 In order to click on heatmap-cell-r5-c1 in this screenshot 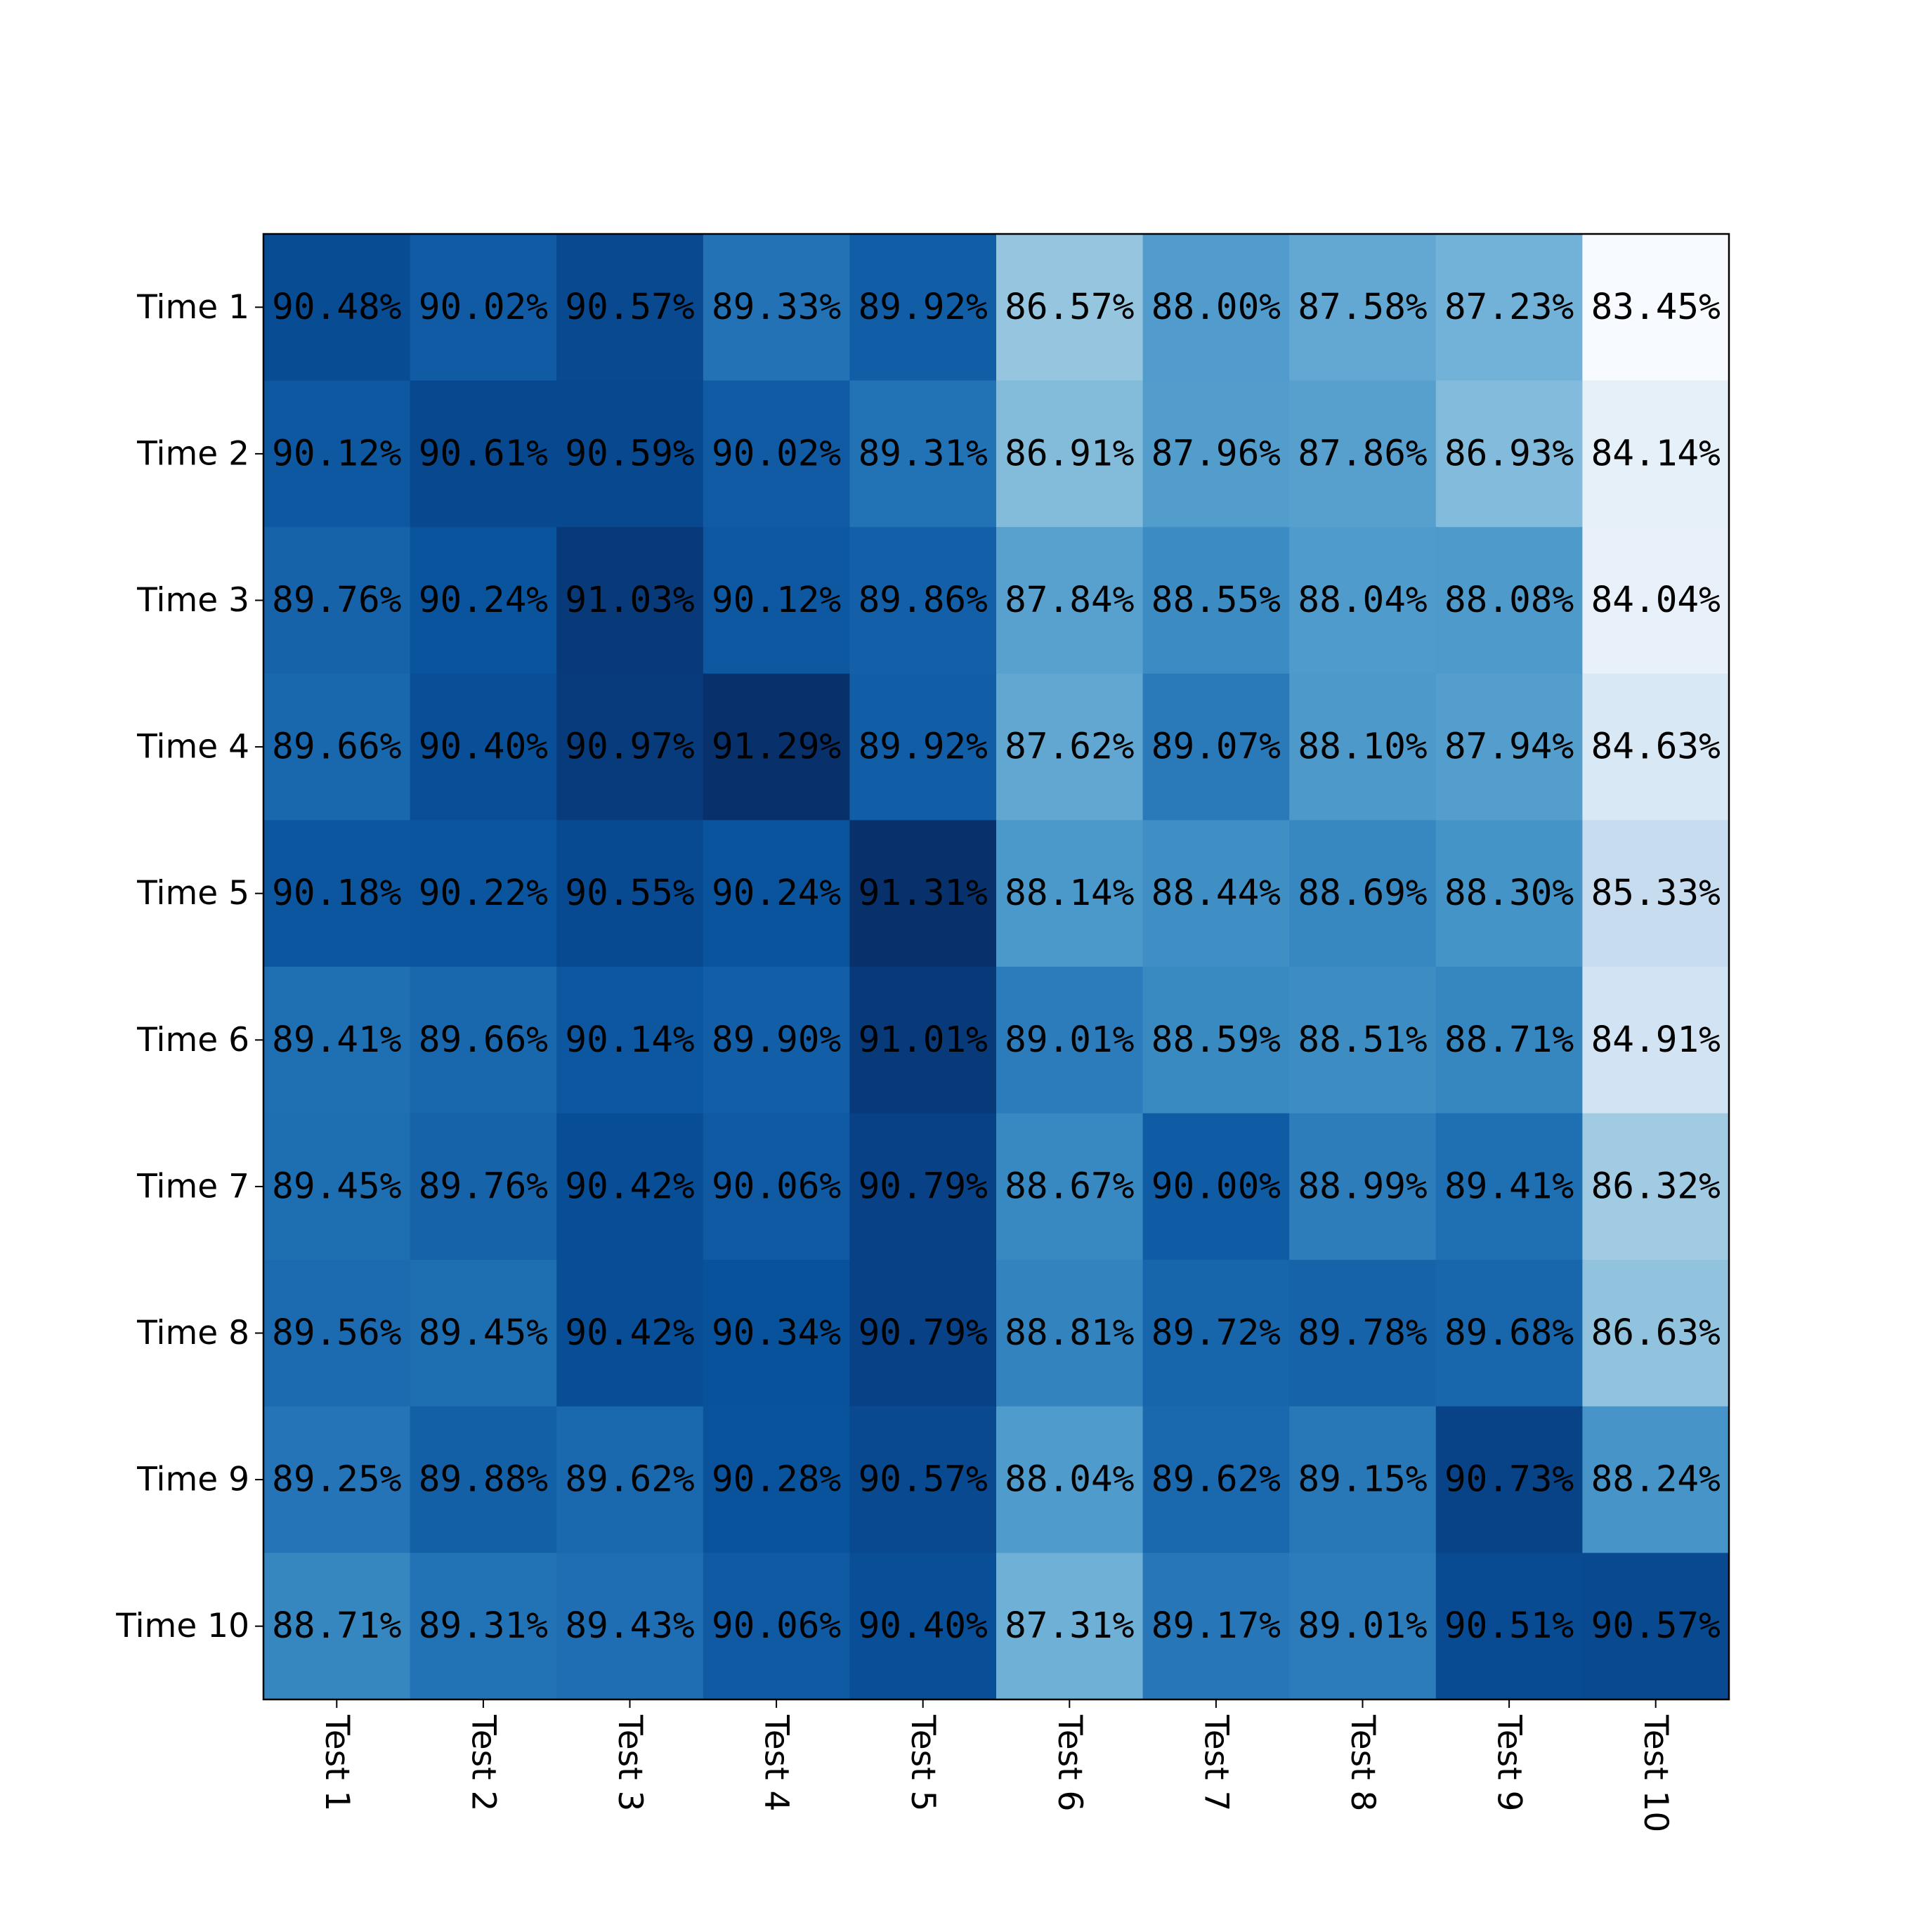, I will do `click(337, 893)`.